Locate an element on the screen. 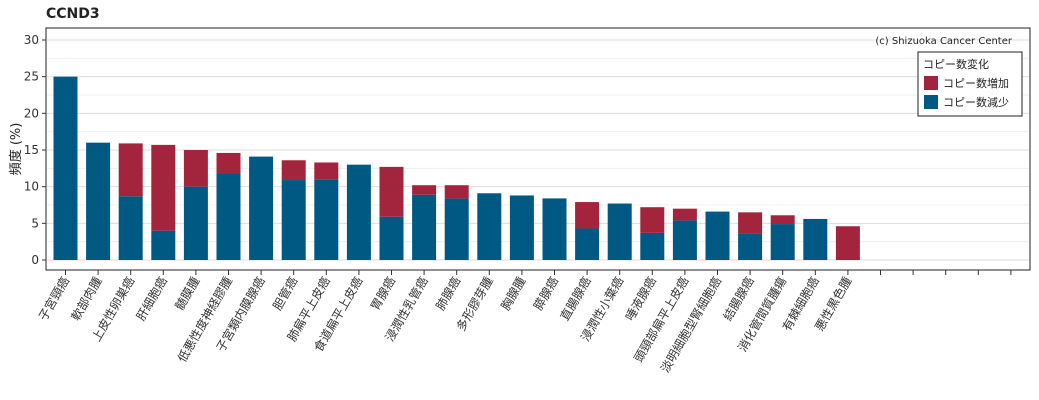  y-axis-label: 頻度 (%) is located at coordinates (16, 149).